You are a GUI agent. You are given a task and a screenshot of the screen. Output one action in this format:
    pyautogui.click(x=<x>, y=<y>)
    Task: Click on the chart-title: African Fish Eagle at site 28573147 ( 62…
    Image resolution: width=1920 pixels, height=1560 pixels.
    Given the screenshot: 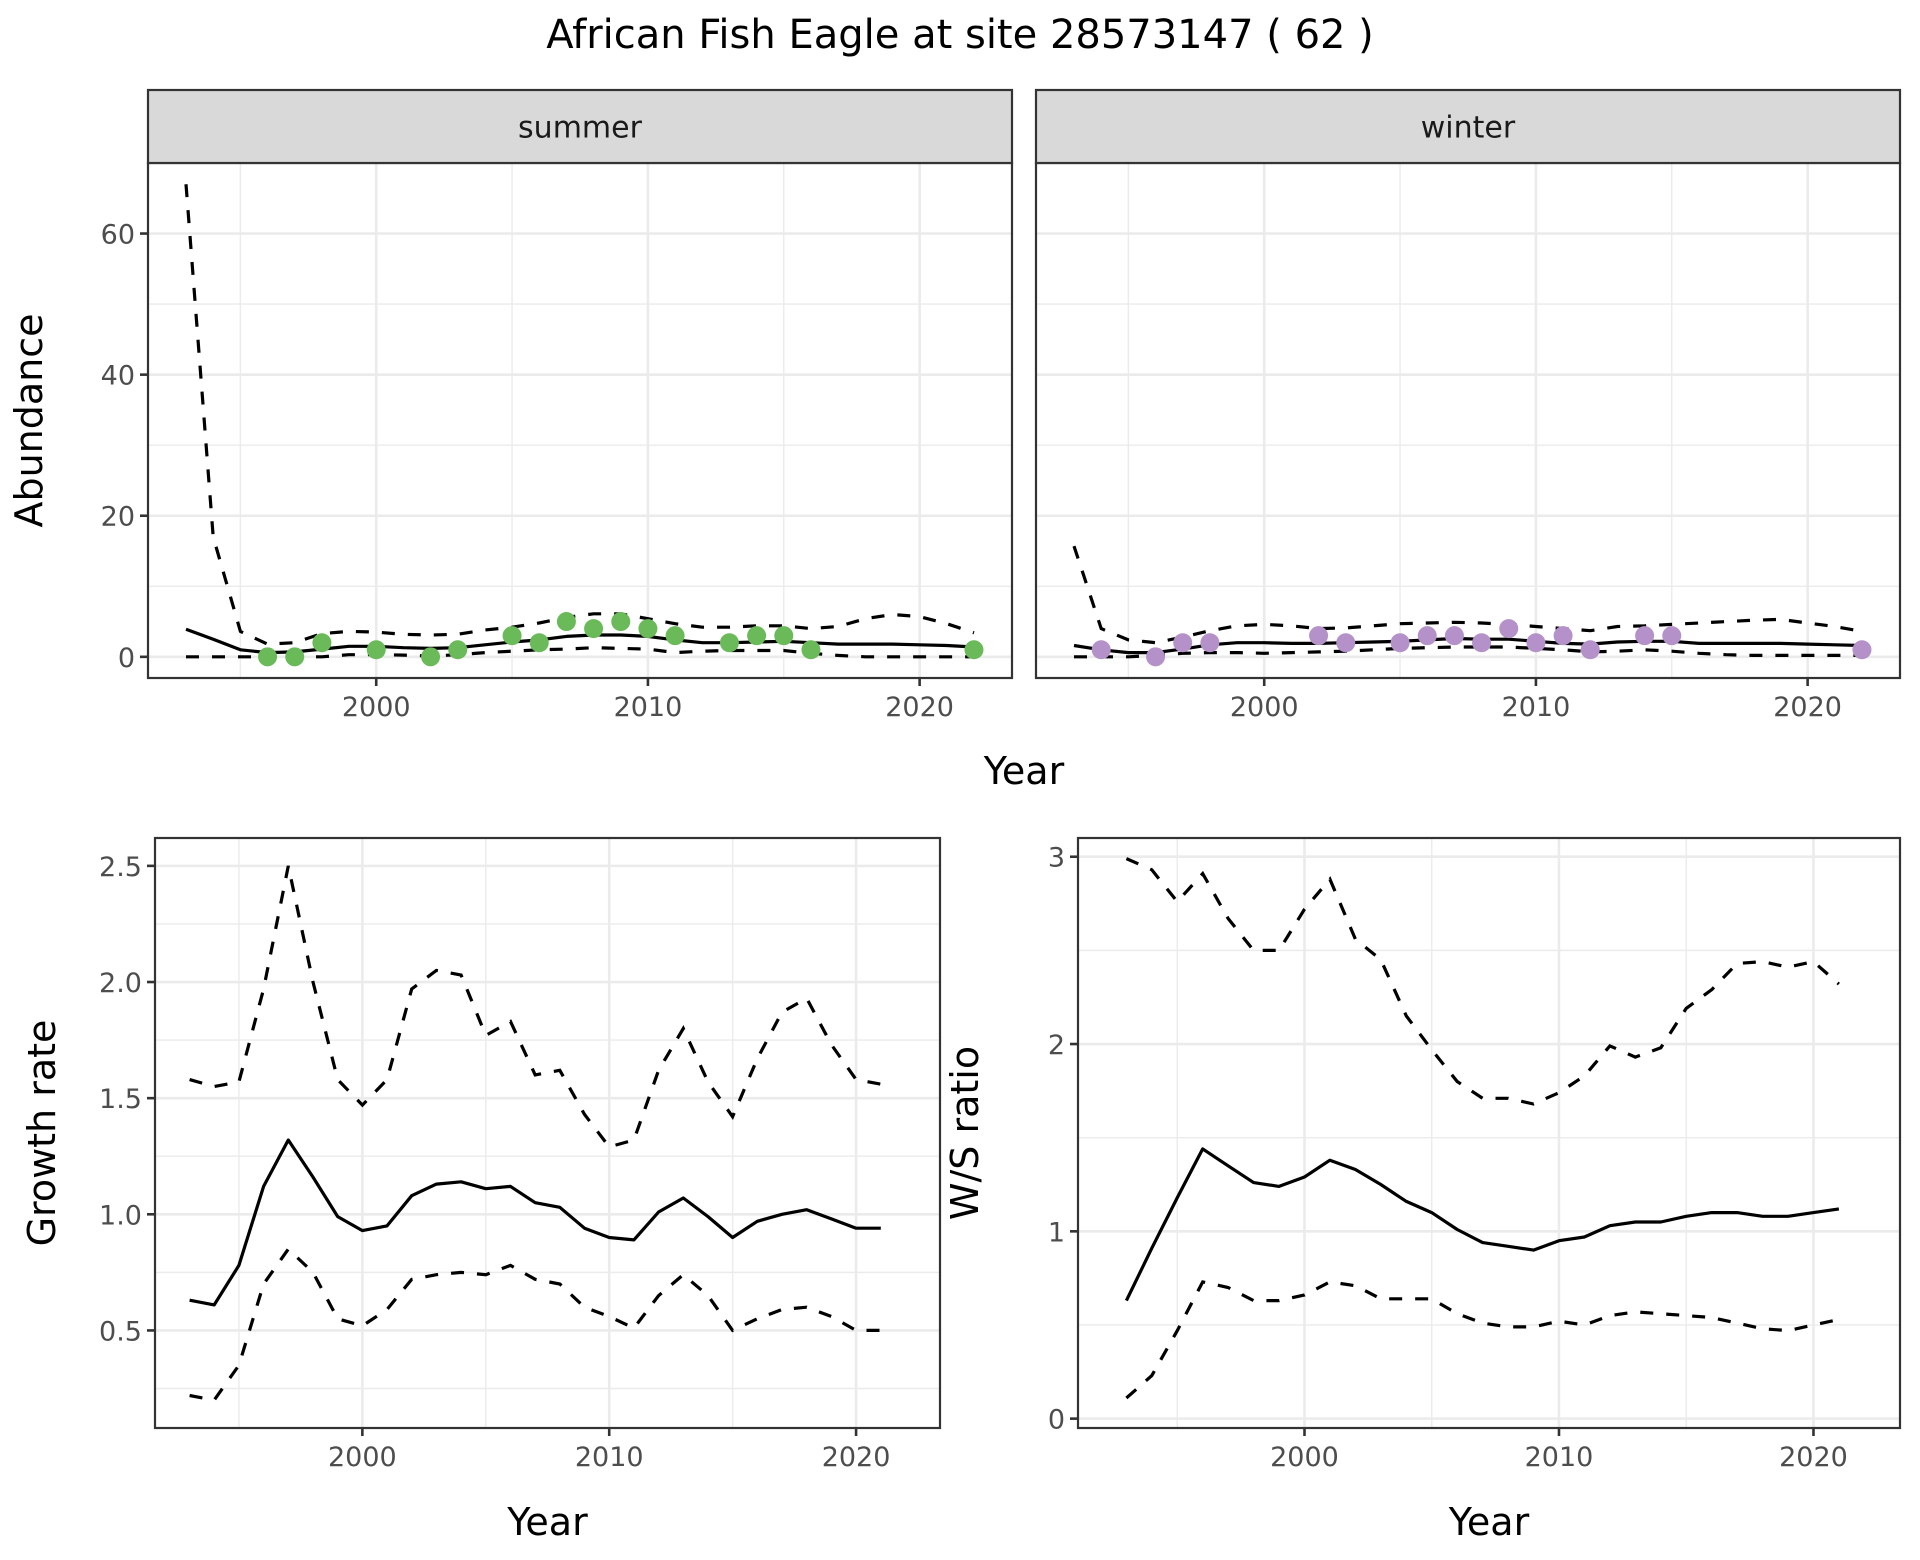 What is the action you would take?
    pyautogui.click(x=960, y=35)
    